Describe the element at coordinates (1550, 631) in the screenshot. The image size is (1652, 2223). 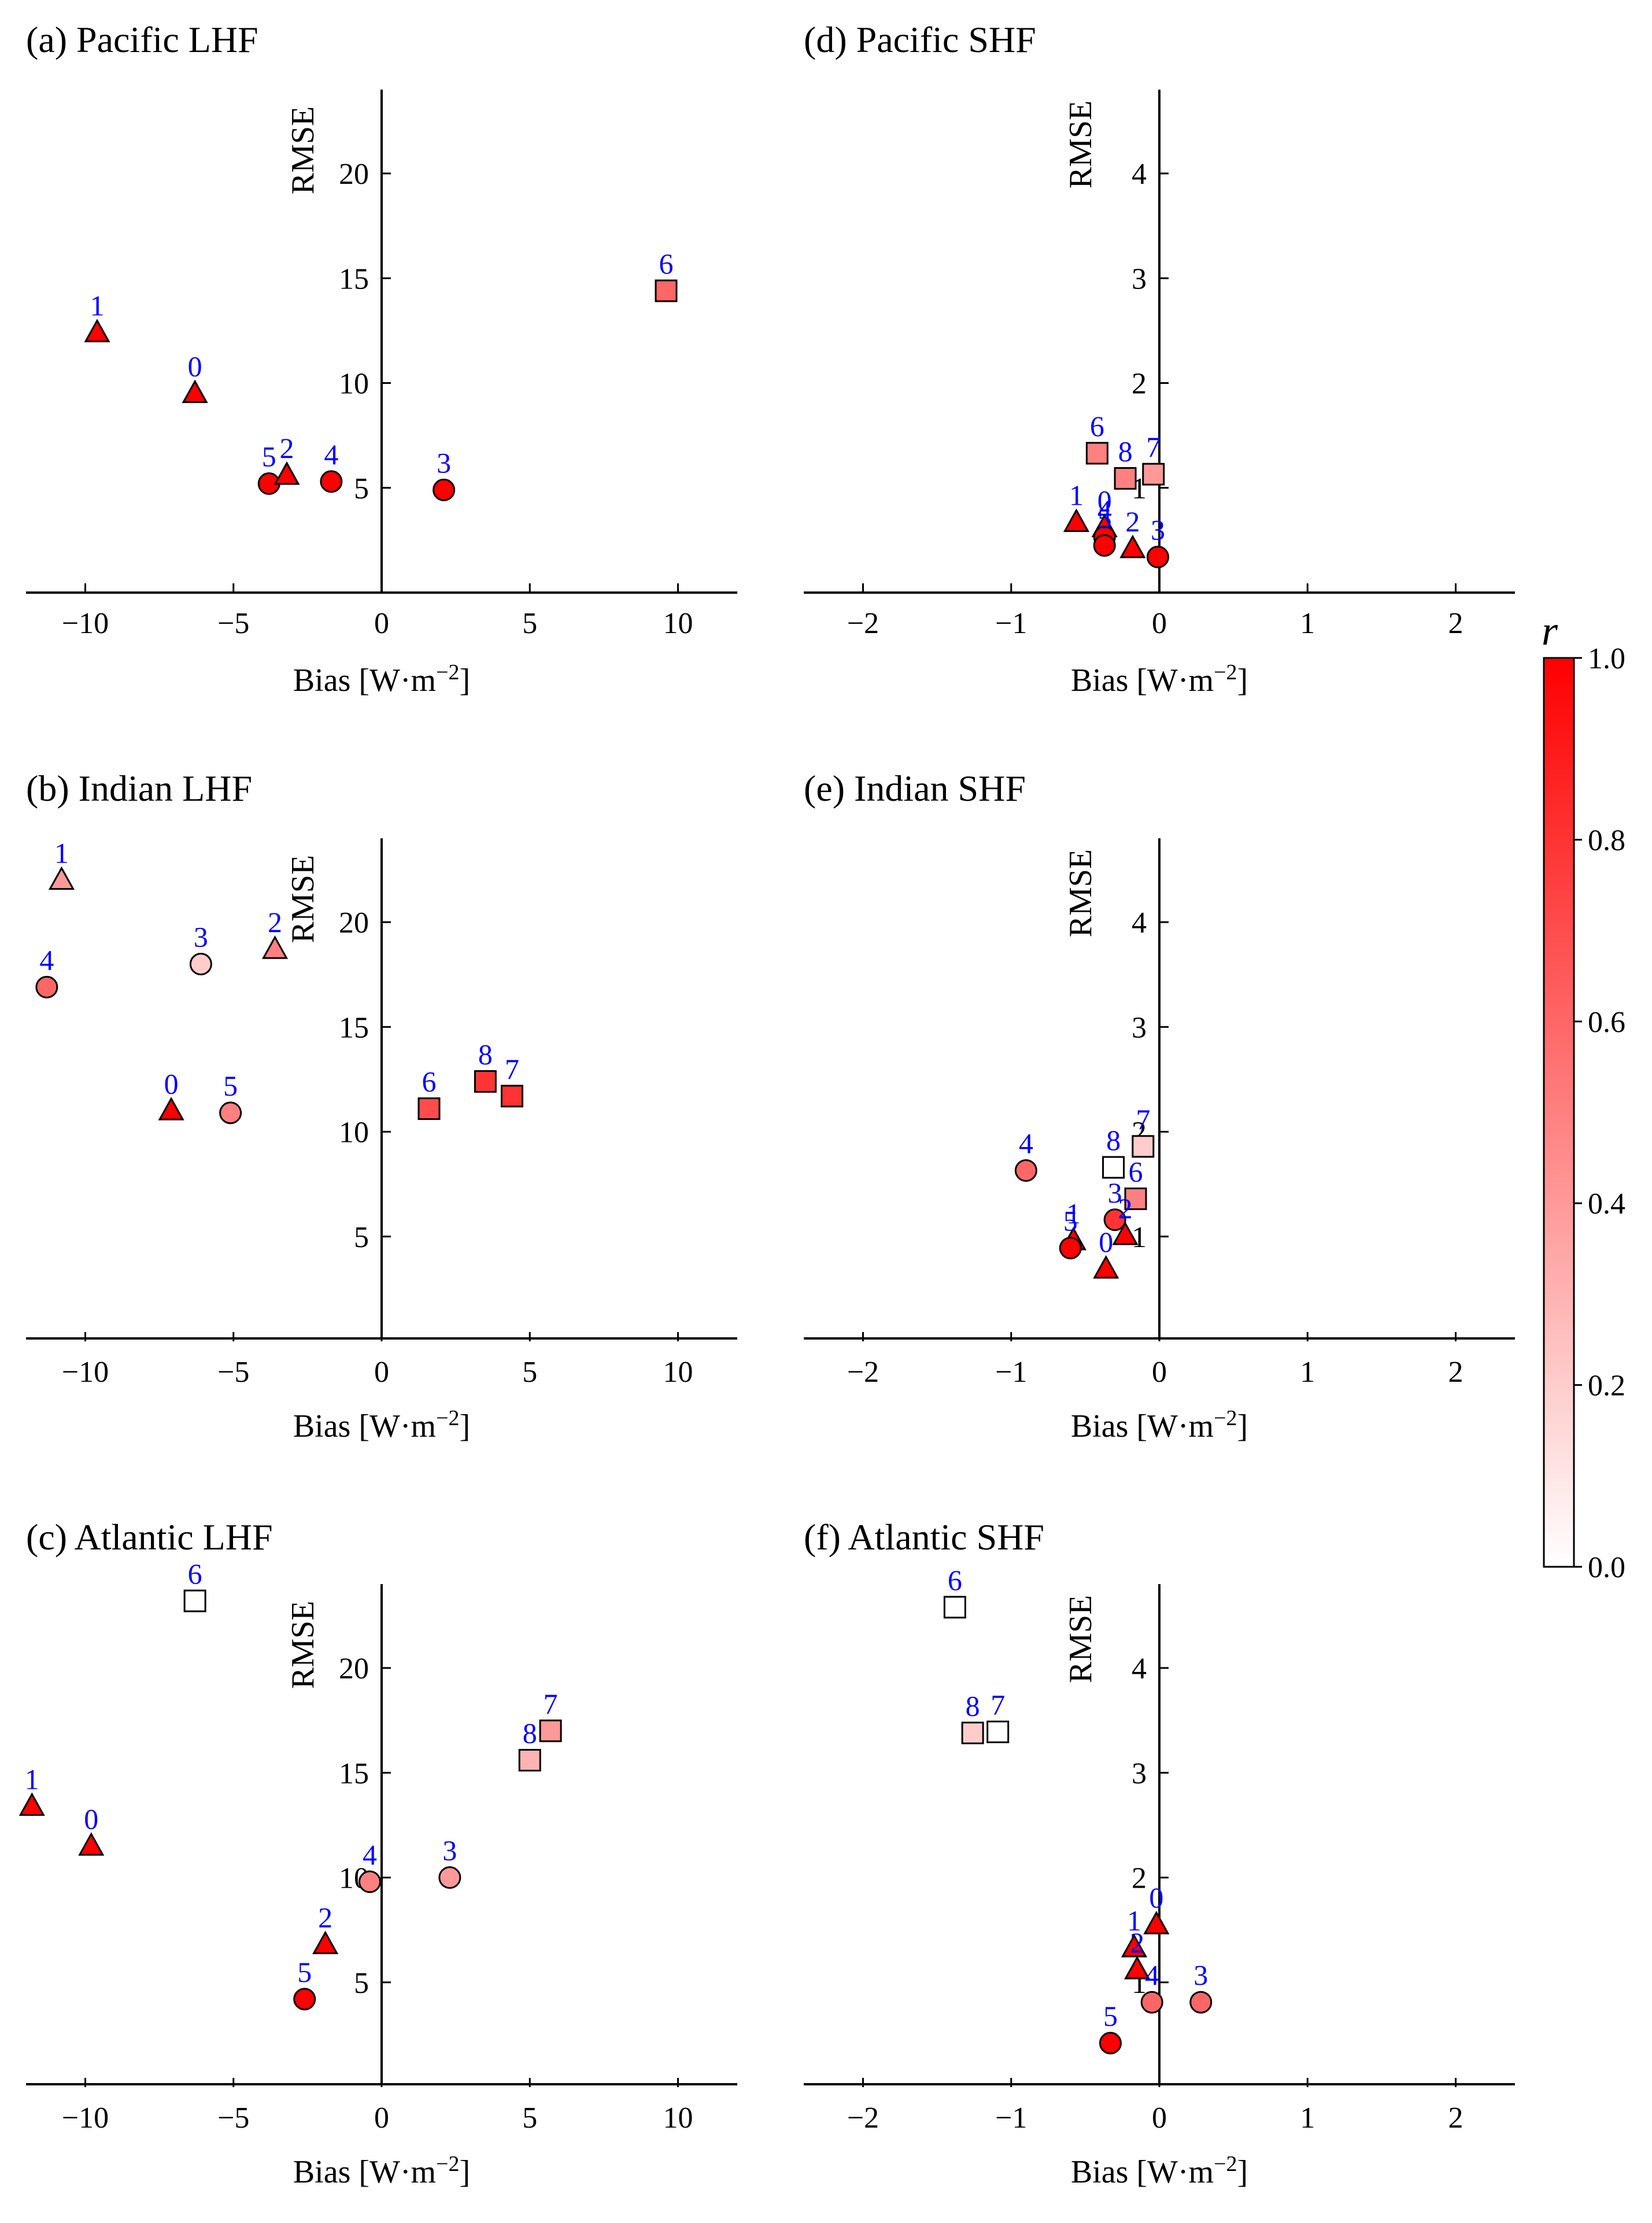
I see `colorbar-label: r` at that location.